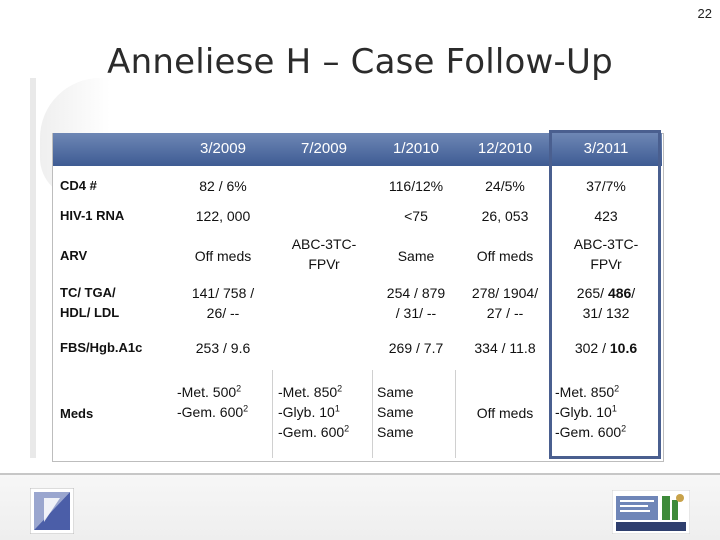 The height and width of the screenshot is (540, 720). What do you see at coordinates (416, 348) in the screenshot?
I see `fbs-1-2010: 269 / 7.7` at bounding box center [416, 348].